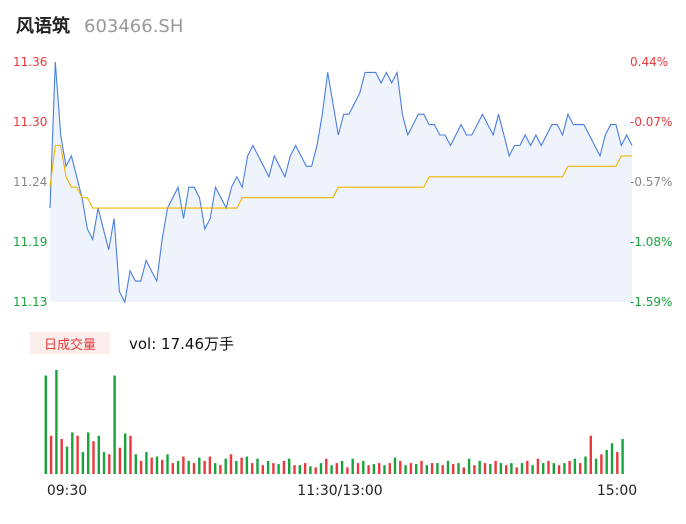 This screenshot has height=524, width=686. What do you see at coordinates (134, 26) in the screenshot?
I see `stock-code: 603466.SH` at bounding box center [134, 26].